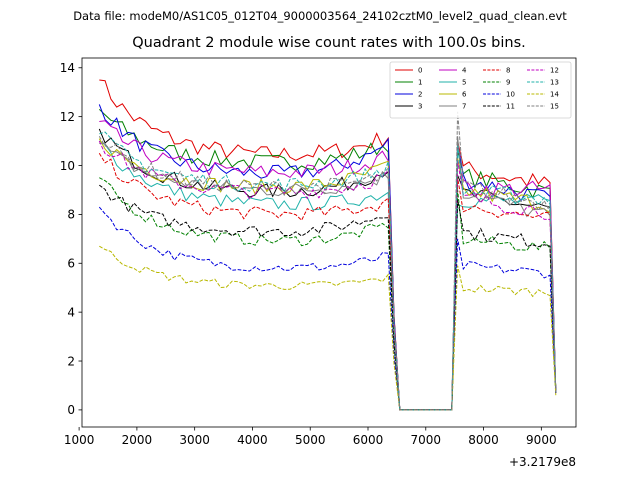 The height and width of the screenshot is (480, 640). Describe the element at coordinates (420, 95) in the screenshot. I see `legend-label-2: 2` at that location.